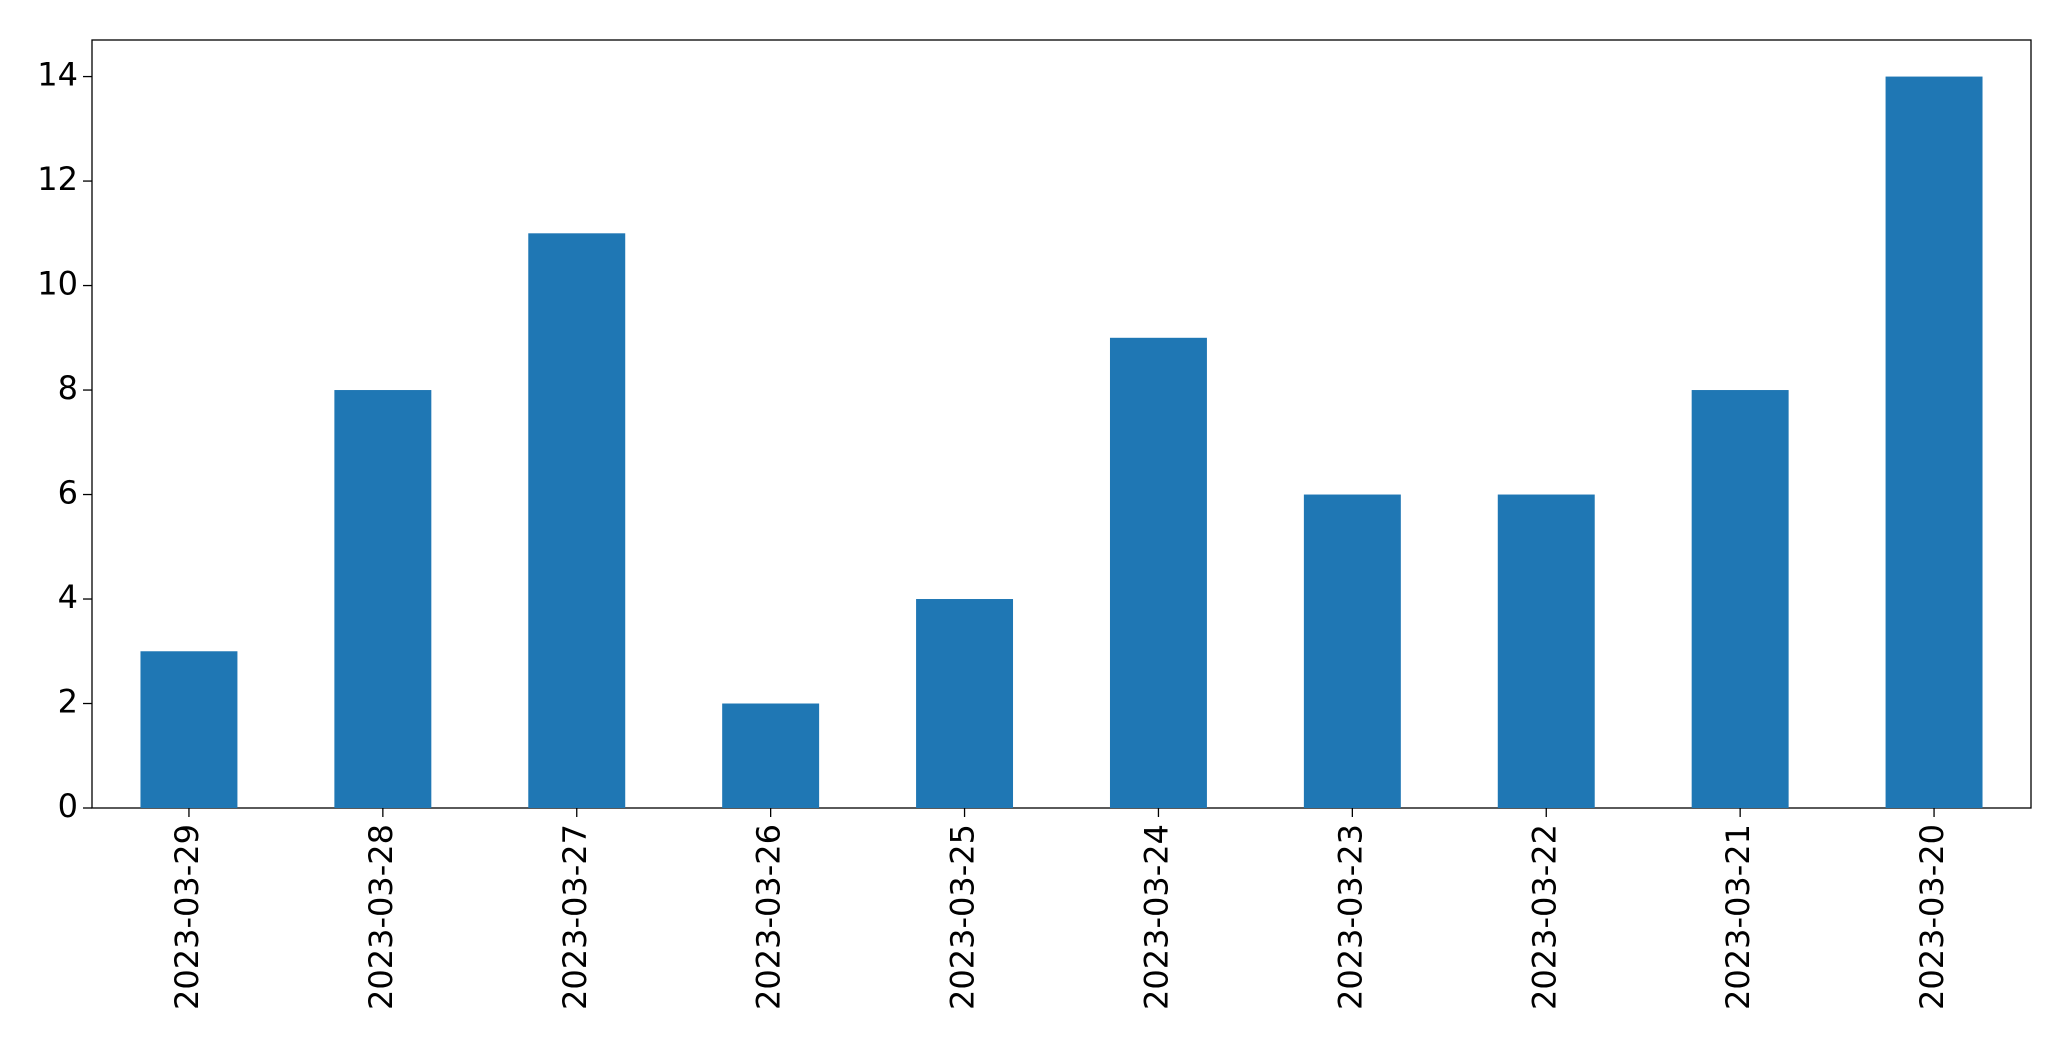 This screenshot has width=2071, height=1061. Describe the element at coordinates (1156, 917) in the screenshot. I see `x-tick-label: 2023-03-24` at that location.